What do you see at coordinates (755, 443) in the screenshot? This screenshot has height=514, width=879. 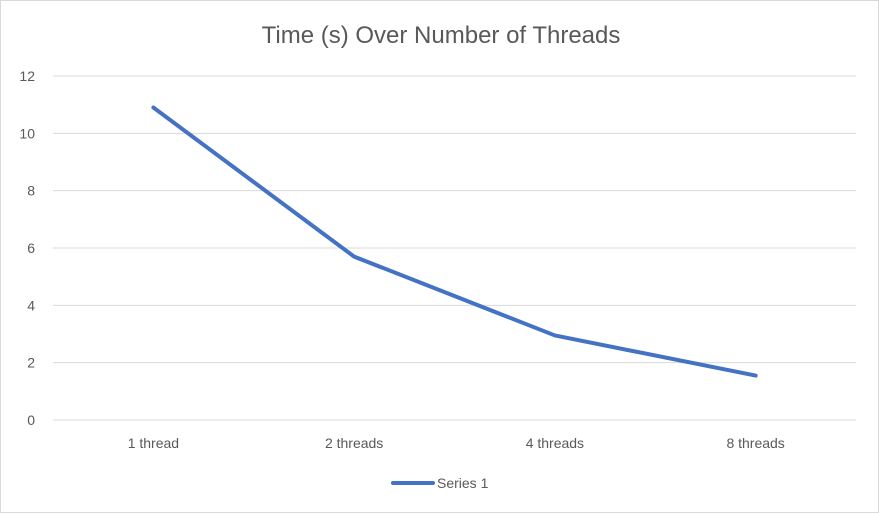 I see `x-tick-label: 8 threads` at bounding box center [755, 443].